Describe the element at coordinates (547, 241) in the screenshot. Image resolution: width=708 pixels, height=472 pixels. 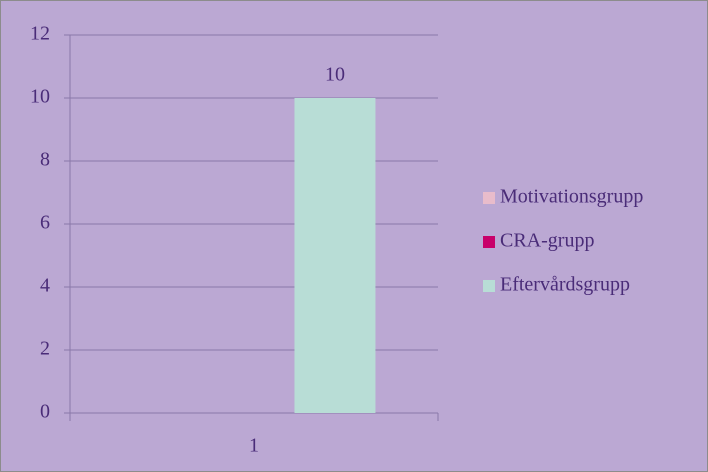
I see `legend-label: CRA-grupp` at that location.